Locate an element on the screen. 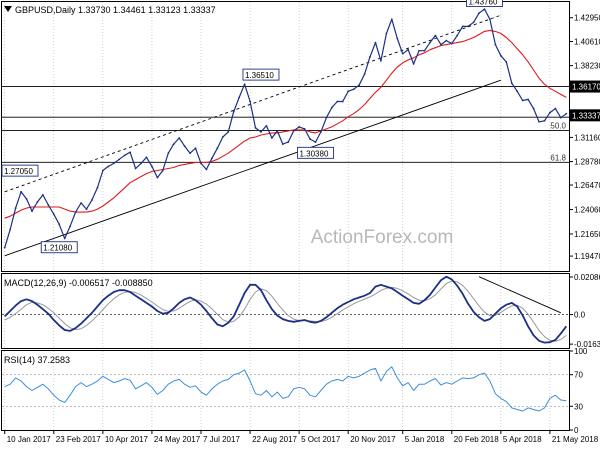  price-annotation-box is located at coordinates (484, 3).